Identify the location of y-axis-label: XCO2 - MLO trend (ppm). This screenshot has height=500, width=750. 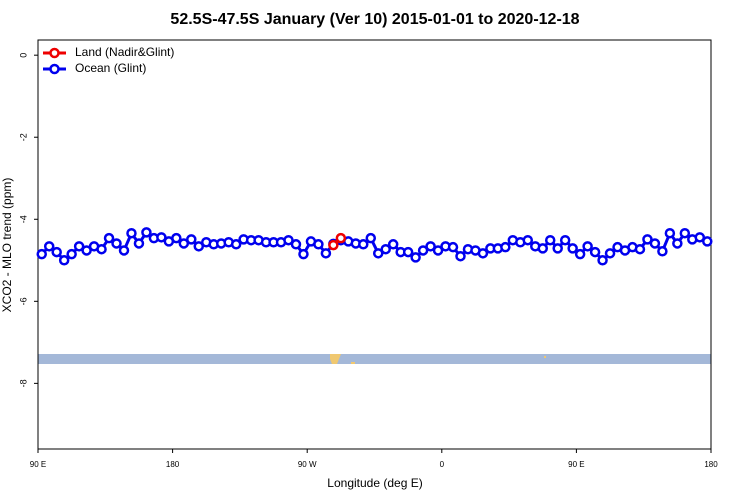
(7, 245).